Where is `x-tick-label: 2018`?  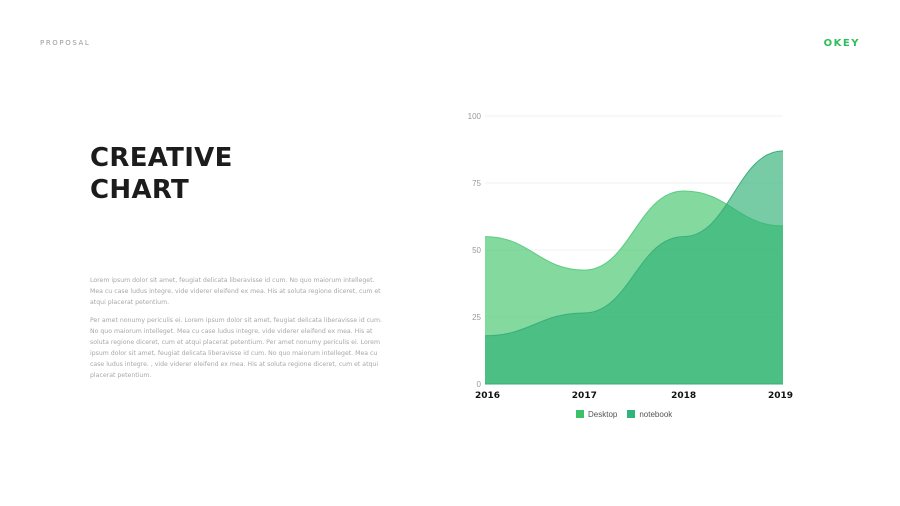
x-tick-label: 2018 is located at coordinates (683, 396).